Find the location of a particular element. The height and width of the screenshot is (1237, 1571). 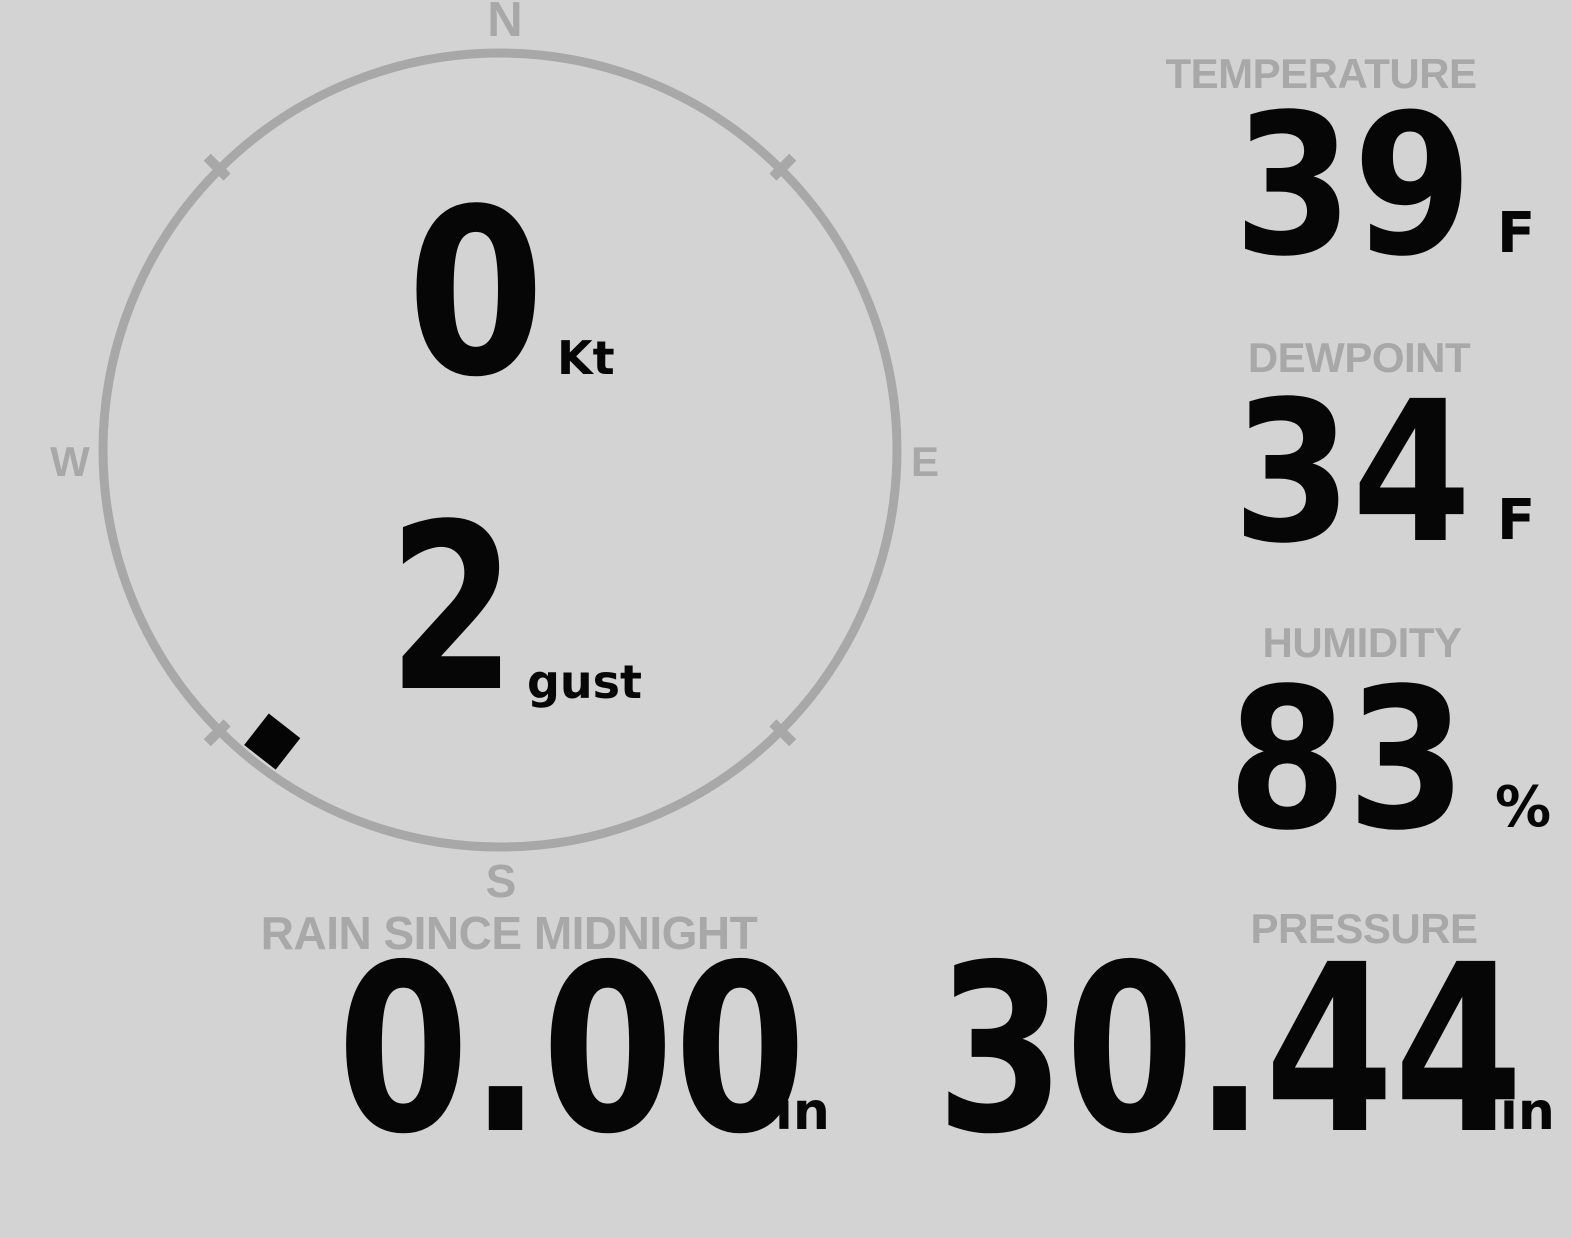

pressure-label: PRESSURE is located at coordinates (1364, 928).